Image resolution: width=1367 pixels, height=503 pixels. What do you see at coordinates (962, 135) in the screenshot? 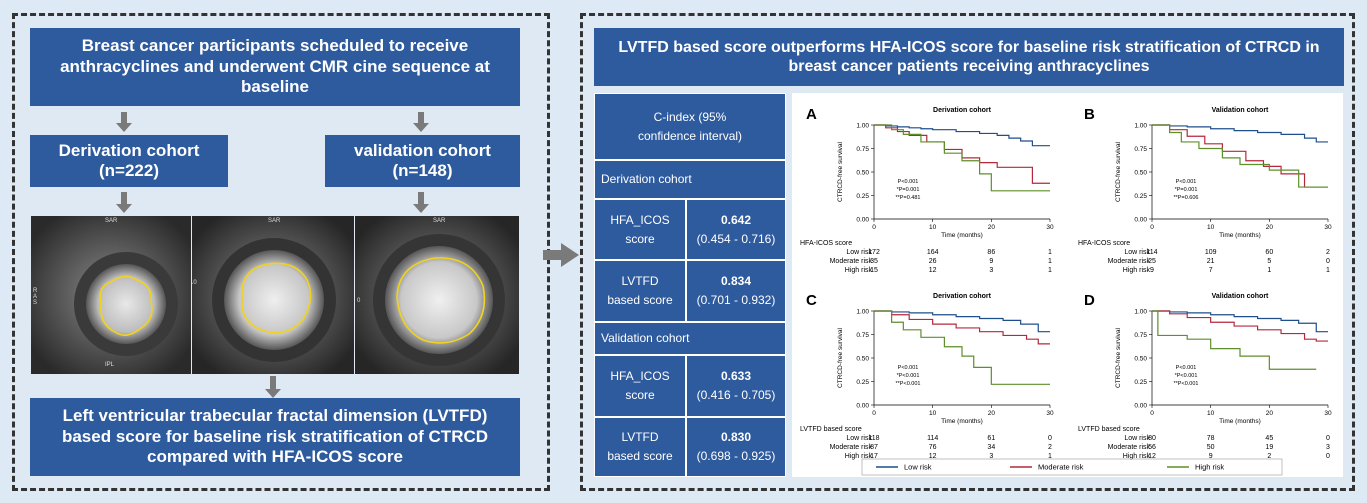
I see `km-curve-low-risk` at bounding box center [962, 135].